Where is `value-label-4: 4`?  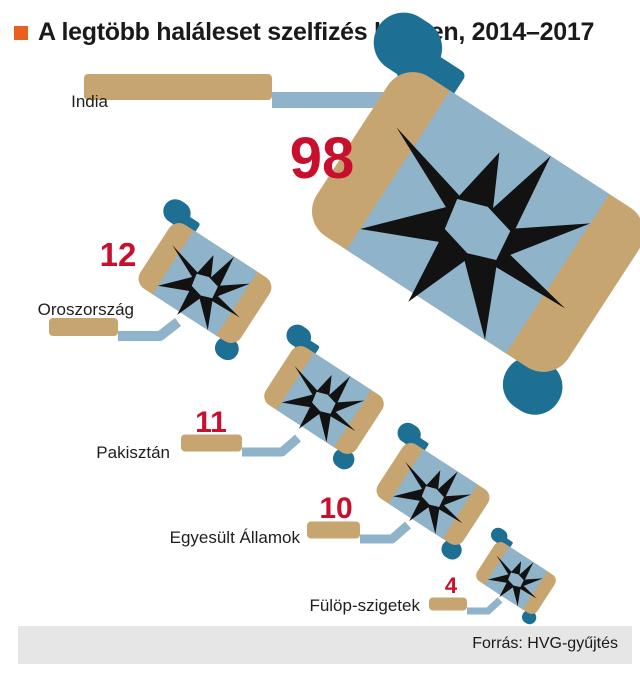 value-label-4: 4 is located at coordinates (451, 585).